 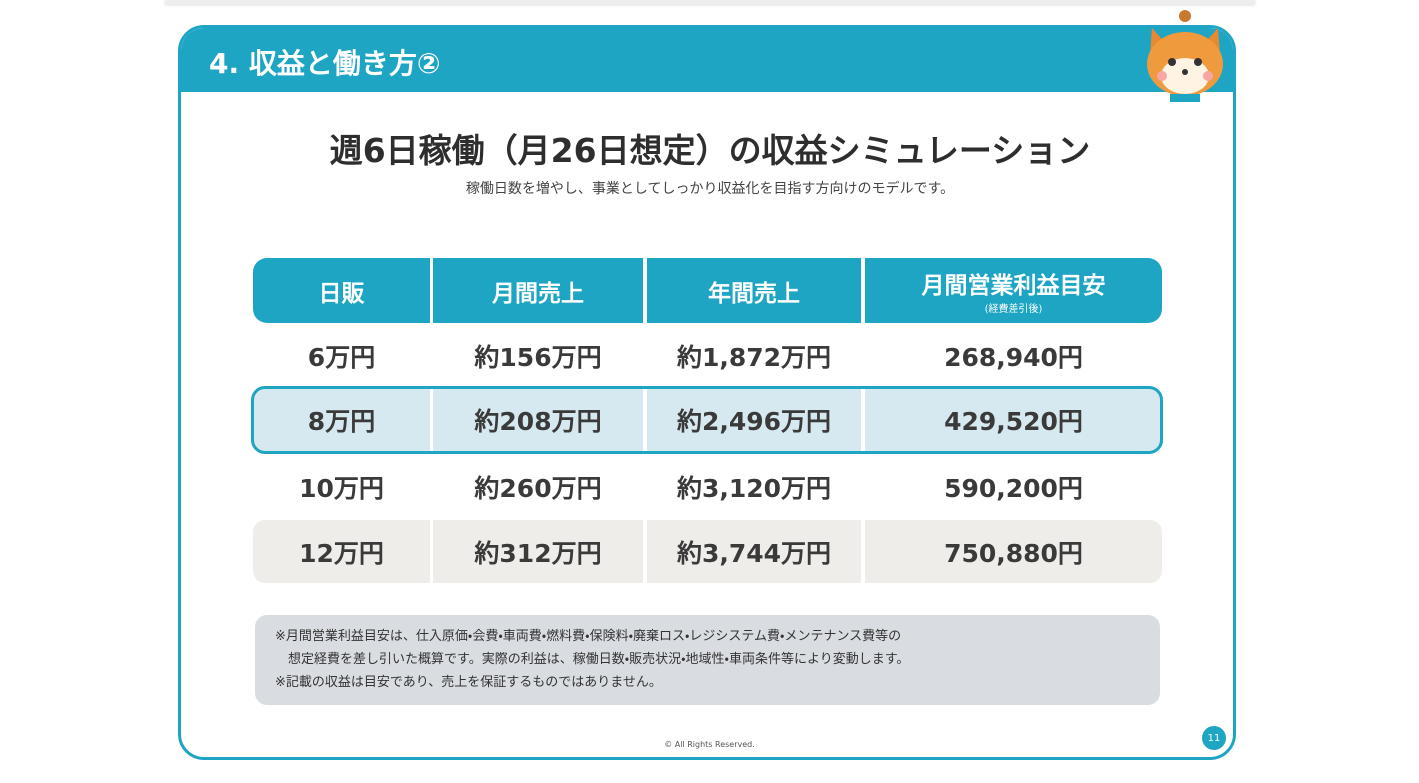 I want to click on header-cell: 日販, so click(x=341, y=290).